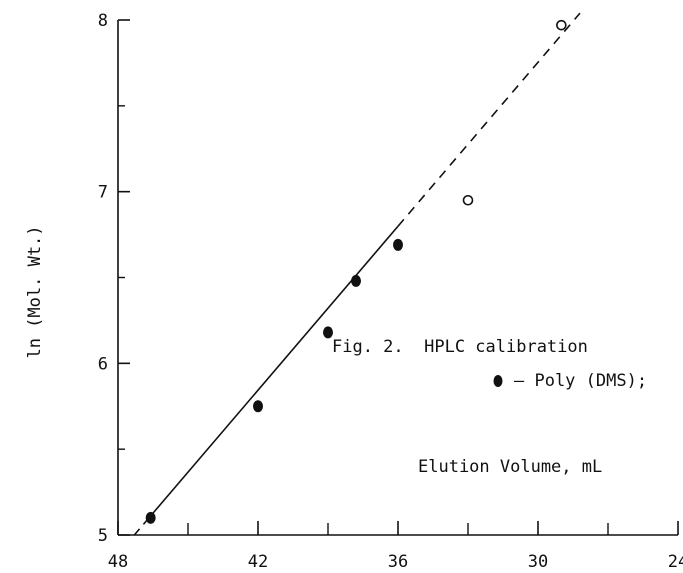 The width and height of the screenshot is (683, 573). What do you see at coordinates (258, 562) in the screenshot?
I see `x-tick-label: 42` at bounding box center [258, 562].